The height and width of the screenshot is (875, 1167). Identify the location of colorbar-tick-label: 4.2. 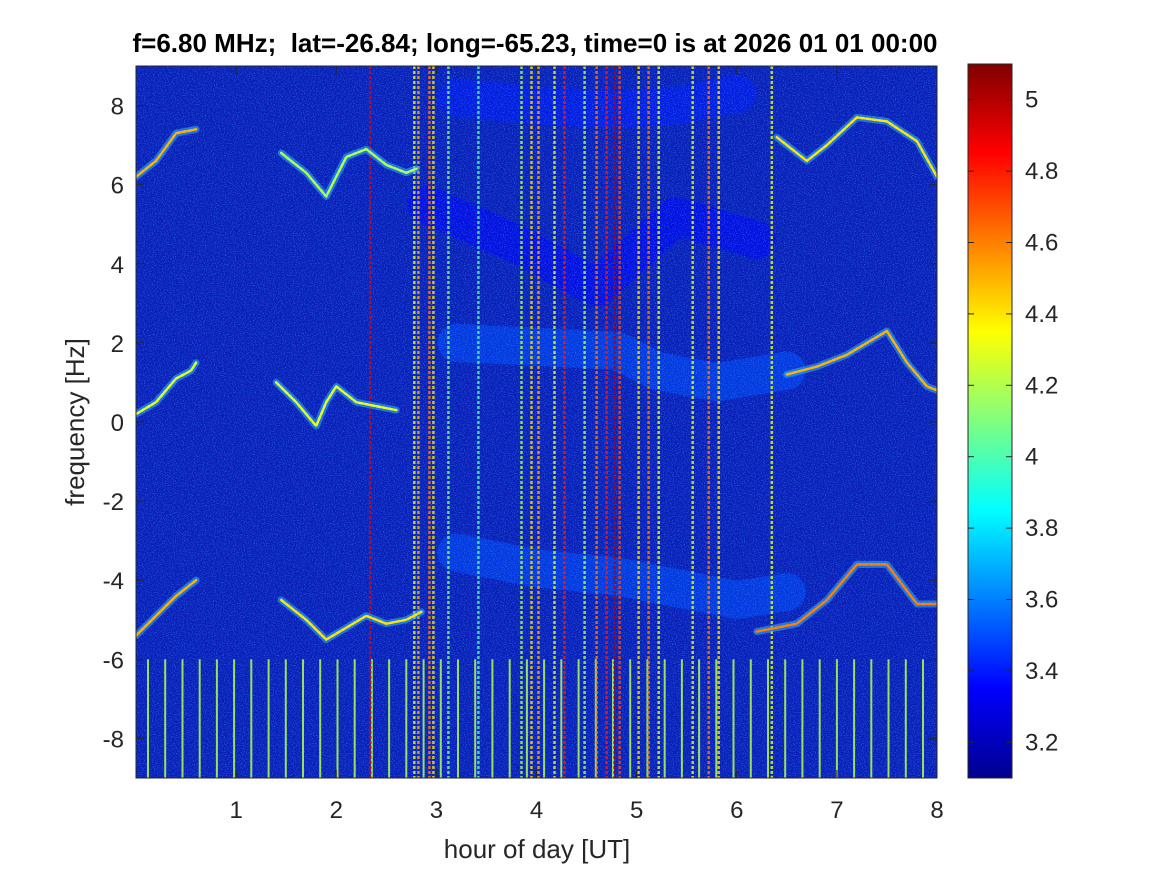
(1041, 385).